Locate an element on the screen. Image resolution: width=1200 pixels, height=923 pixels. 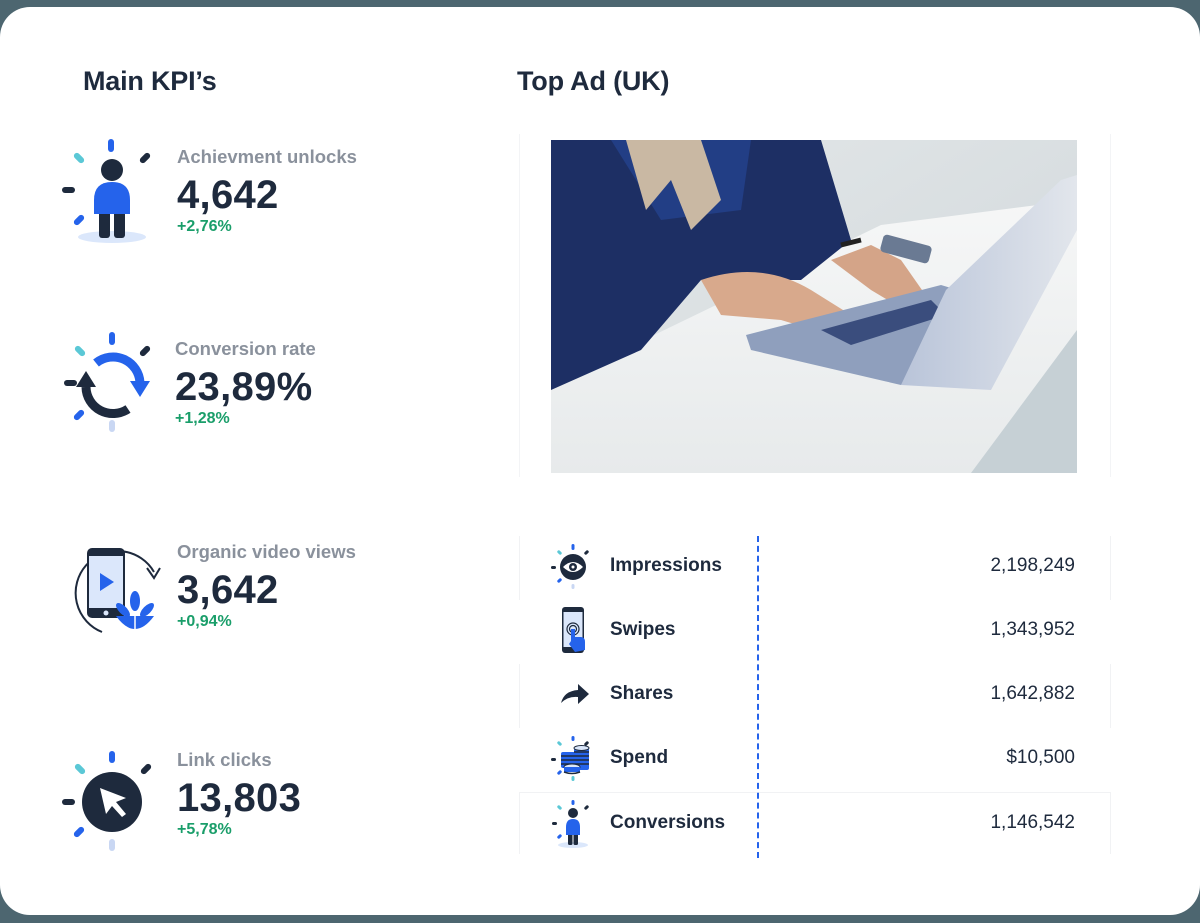
top-ad-section-title: Top Ad (UK) is located at coordinates (593, 81).